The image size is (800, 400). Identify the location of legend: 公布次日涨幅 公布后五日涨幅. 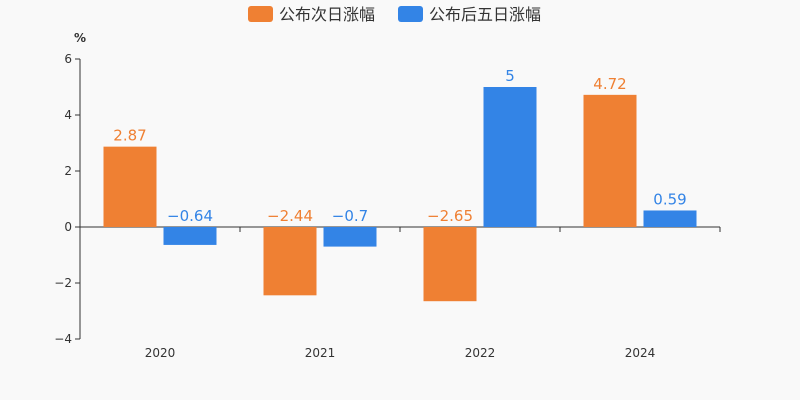
(394, 14).